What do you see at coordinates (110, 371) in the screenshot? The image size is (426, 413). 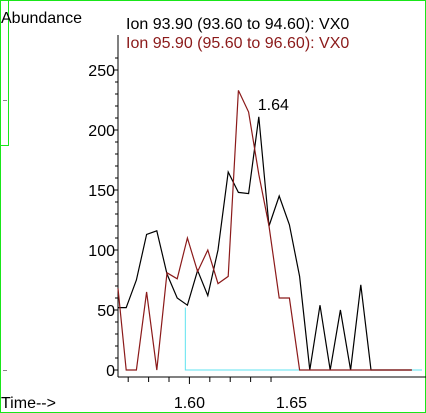 I see `y-tick-label: 0` at bounding box center [110, 371].